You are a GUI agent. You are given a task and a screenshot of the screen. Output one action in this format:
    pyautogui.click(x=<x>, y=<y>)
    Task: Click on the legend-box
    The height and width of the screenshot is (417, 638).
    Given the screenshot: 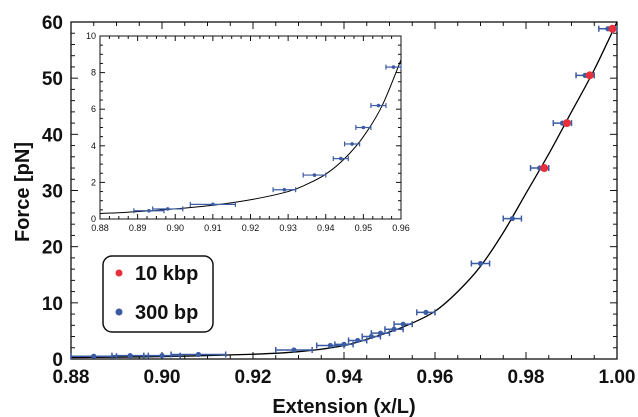 What is the action you would take?
    pyautogui.click(x=158, y=294)
    